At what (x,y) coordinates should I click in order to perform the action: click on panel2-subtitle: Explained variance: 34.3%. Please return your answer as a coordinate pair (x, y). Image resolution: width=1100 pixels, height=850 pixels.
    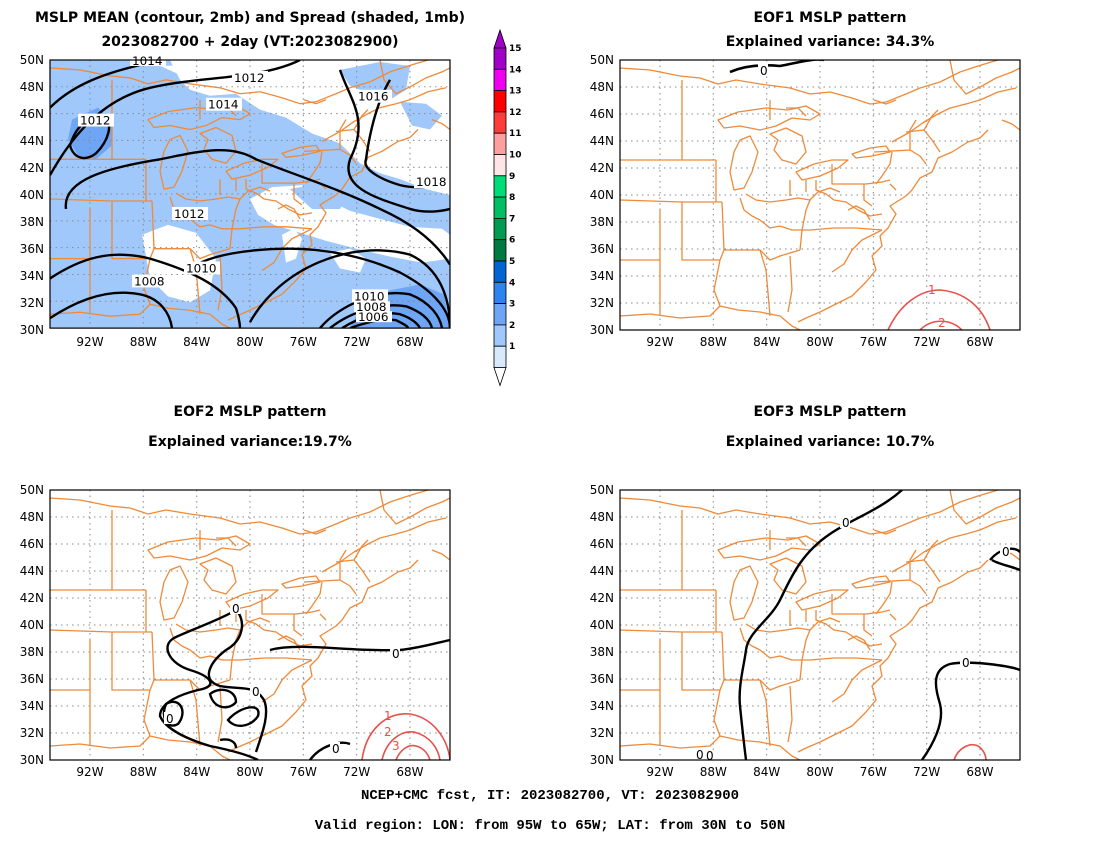
    Looking at the image, I should click on (830, 42).